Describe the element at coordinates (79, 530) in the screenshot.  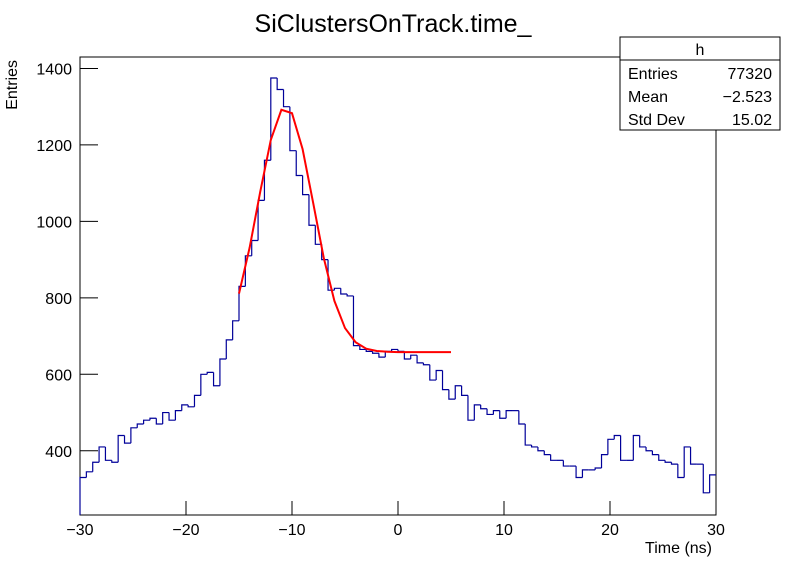
I see `x-tick-label: −30` at that location.